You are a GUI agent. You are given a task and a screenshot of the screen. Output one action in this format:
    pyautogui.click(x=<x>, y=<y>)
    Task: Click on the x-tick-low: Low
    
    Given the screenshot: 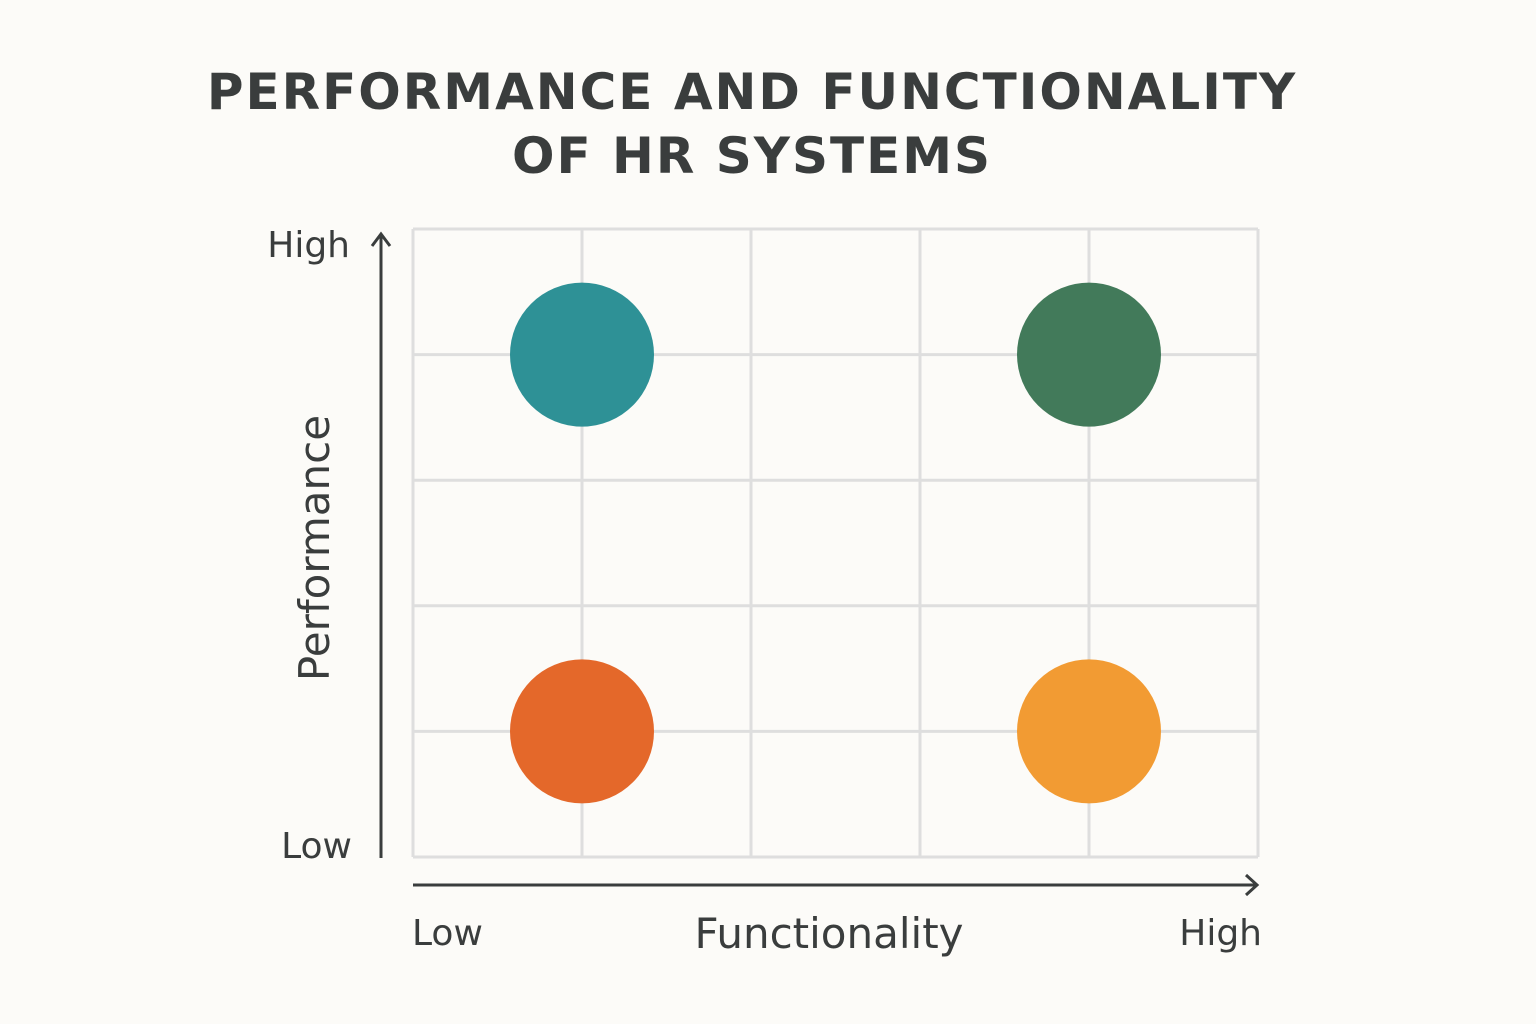 What is the action you would take?
    pyautogui.click(x=447, y=933)
    